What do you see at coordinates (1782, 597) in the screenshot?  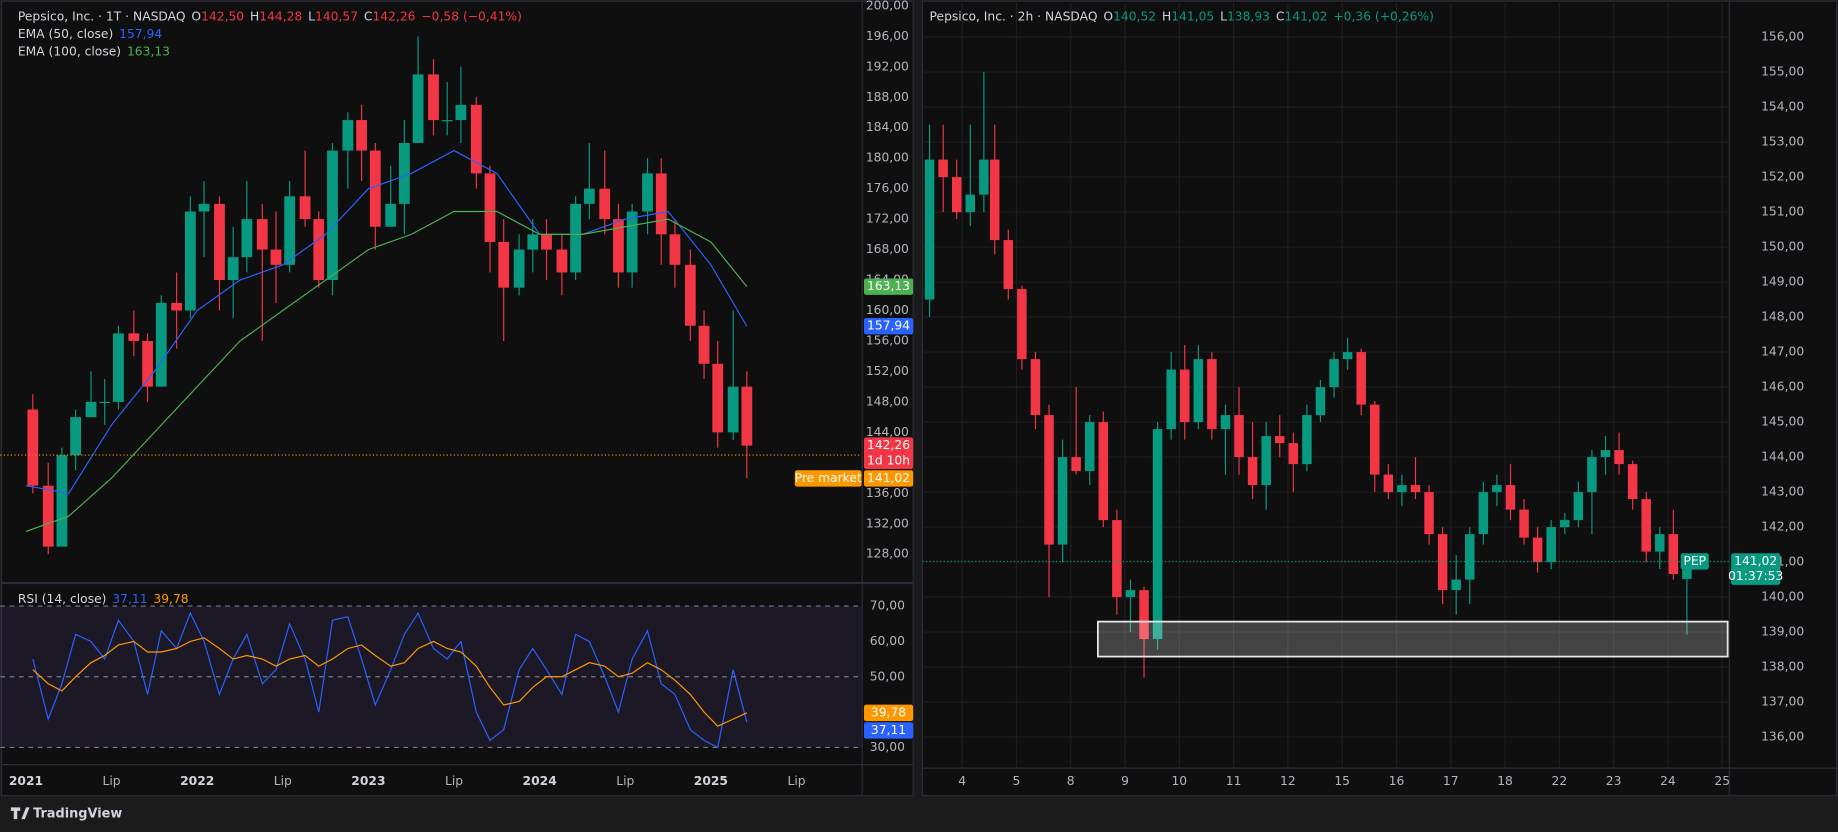 I see `y-tick-label: 140,00` at bounding box center [1782, 597].